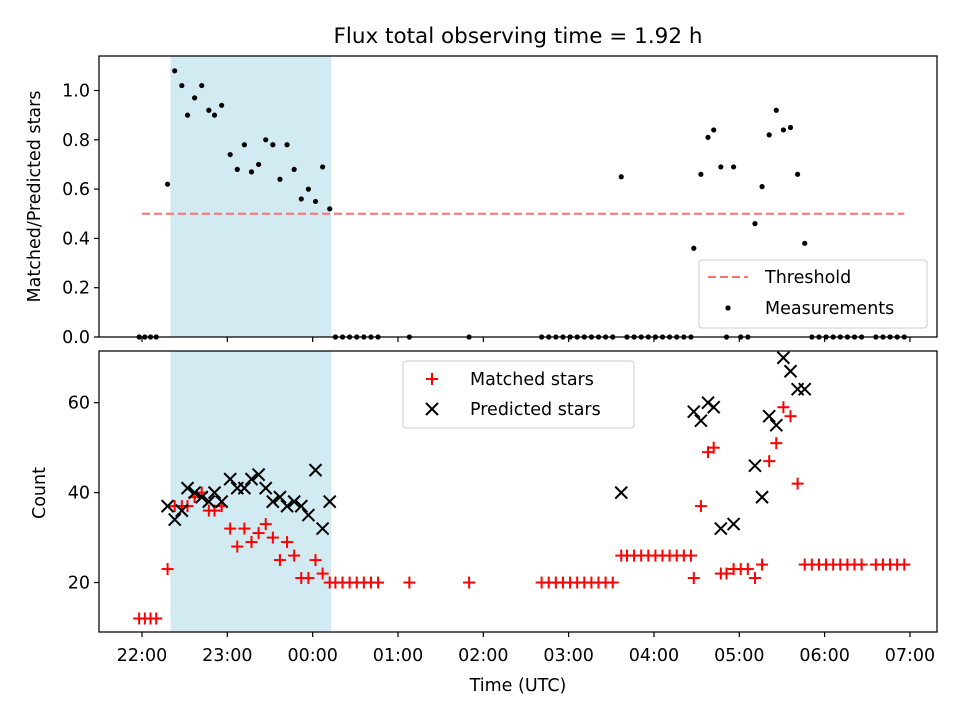 The height and width of the screenshot is (720, 960). I want to click on top-legend: Threshold Measurements, so click(813, 294).